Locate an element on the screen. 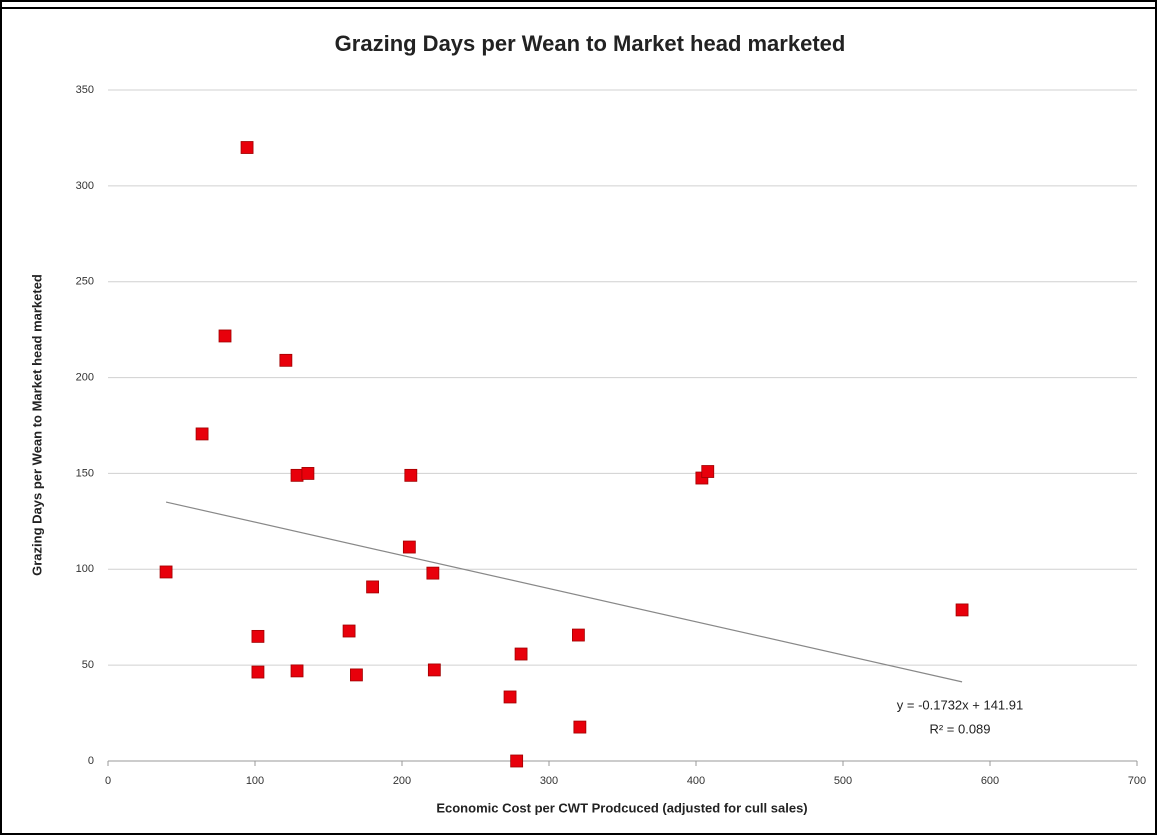 The height and width of the screenshot is (835, 1157). y-tick-label: 300 is located at coordinates (85, 186).